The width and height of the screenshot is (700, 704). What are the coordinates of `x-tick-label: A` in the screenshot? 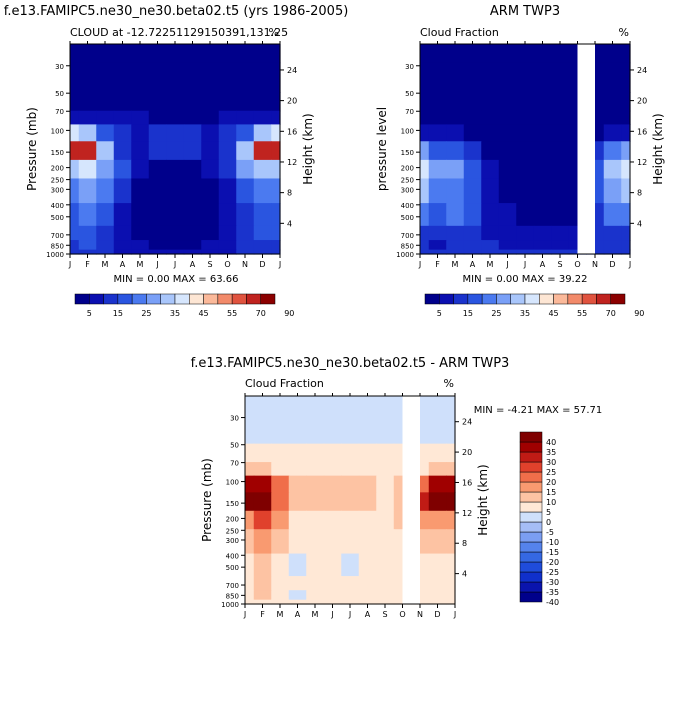 It's located at (298, 614).